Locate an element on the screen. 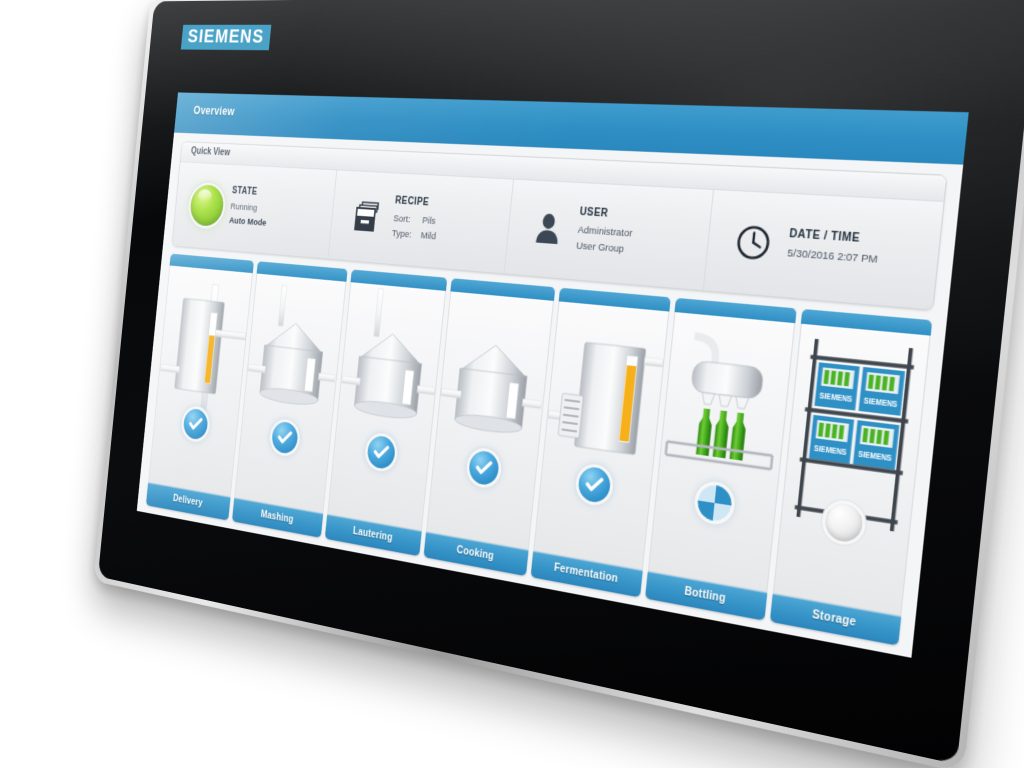 The image size is (1024, 768). user-name: Administrator is located at coordinates (605, 232).